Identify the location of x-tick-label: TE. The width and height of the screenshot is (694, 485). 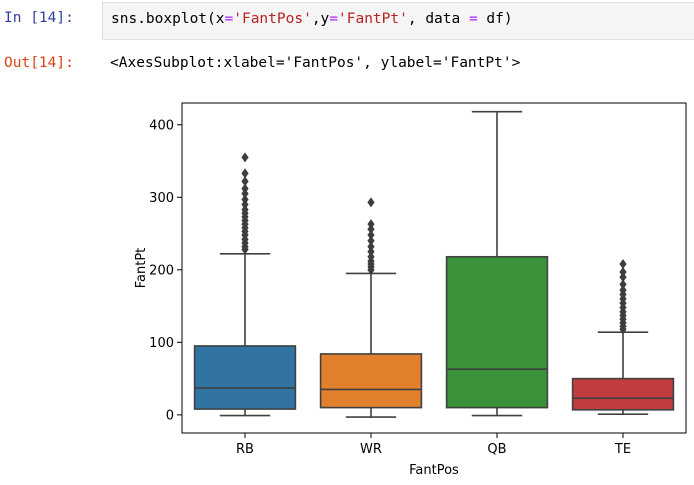
(622, 449).